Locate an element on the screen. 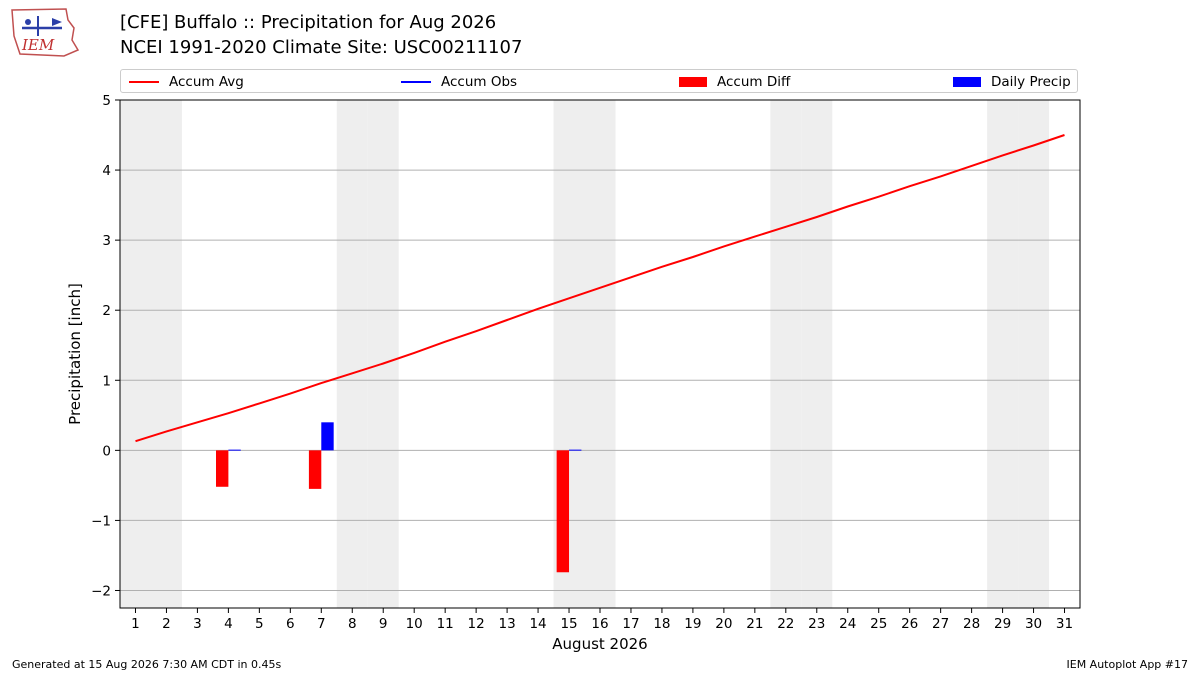 The height and width of the screenshot is (675, 1200). x-tick-label: 30 is located at coordinates (1033, 624).